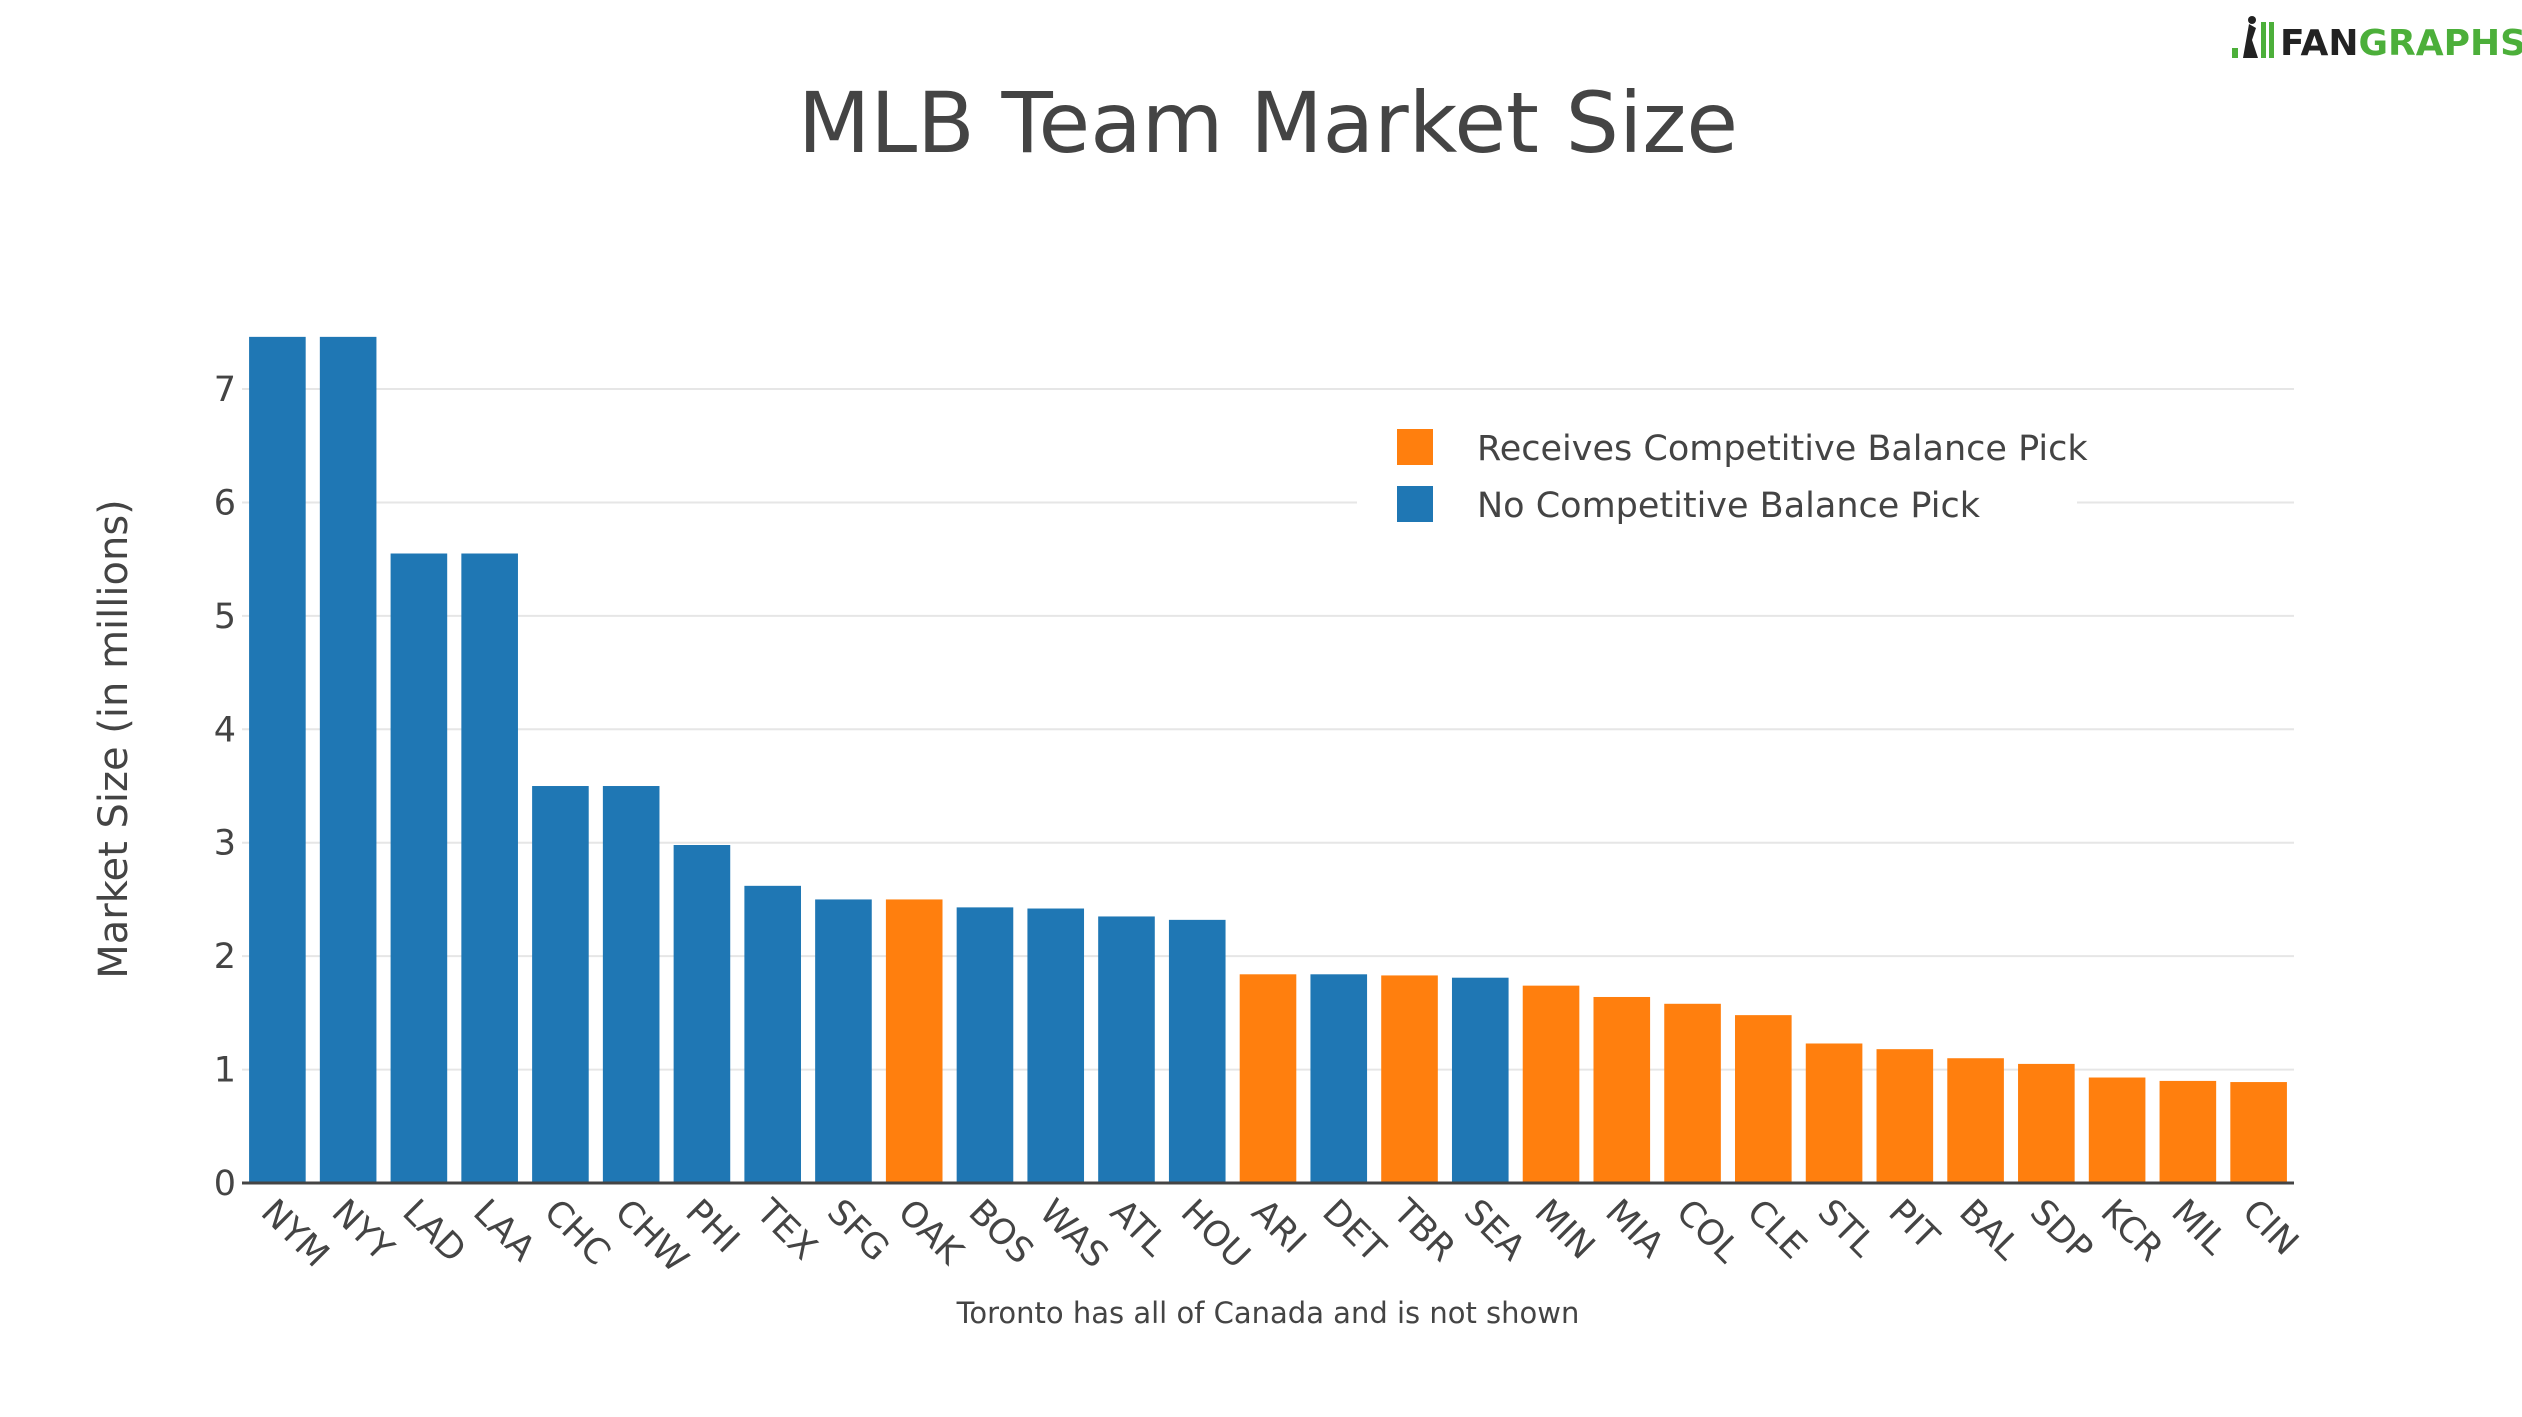 The image size is (2522, 1417). I want to click on bar-atl, so click(1126, 1049).